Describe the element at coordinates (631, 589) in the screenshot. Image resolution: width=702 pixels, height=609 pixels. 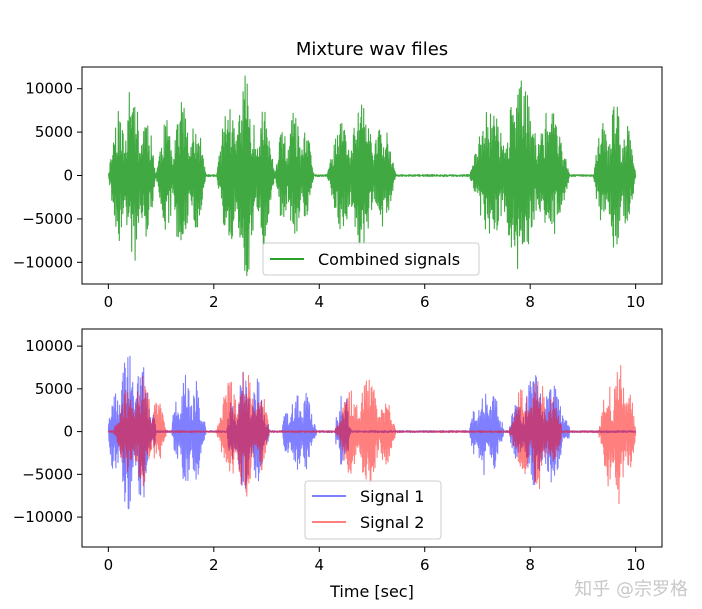
I see `watermark-text: 知乎 @宗罗格` at that location.